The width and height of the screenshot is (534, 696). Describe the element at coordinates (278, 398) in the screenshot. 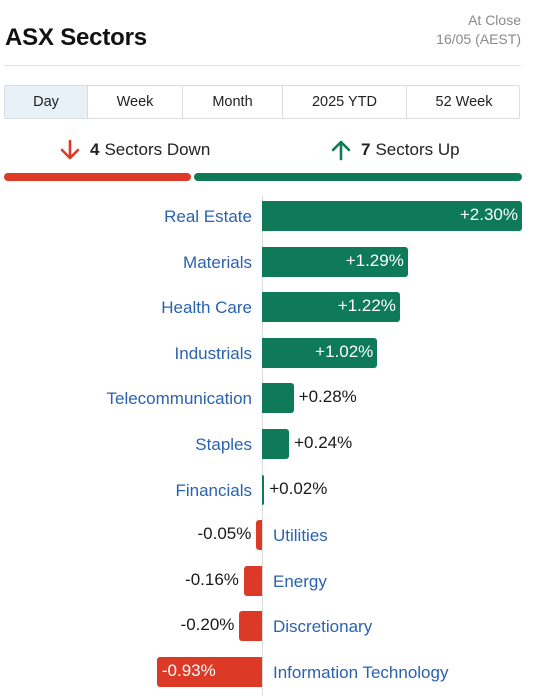

I see `bar-telecommunication` at that location.